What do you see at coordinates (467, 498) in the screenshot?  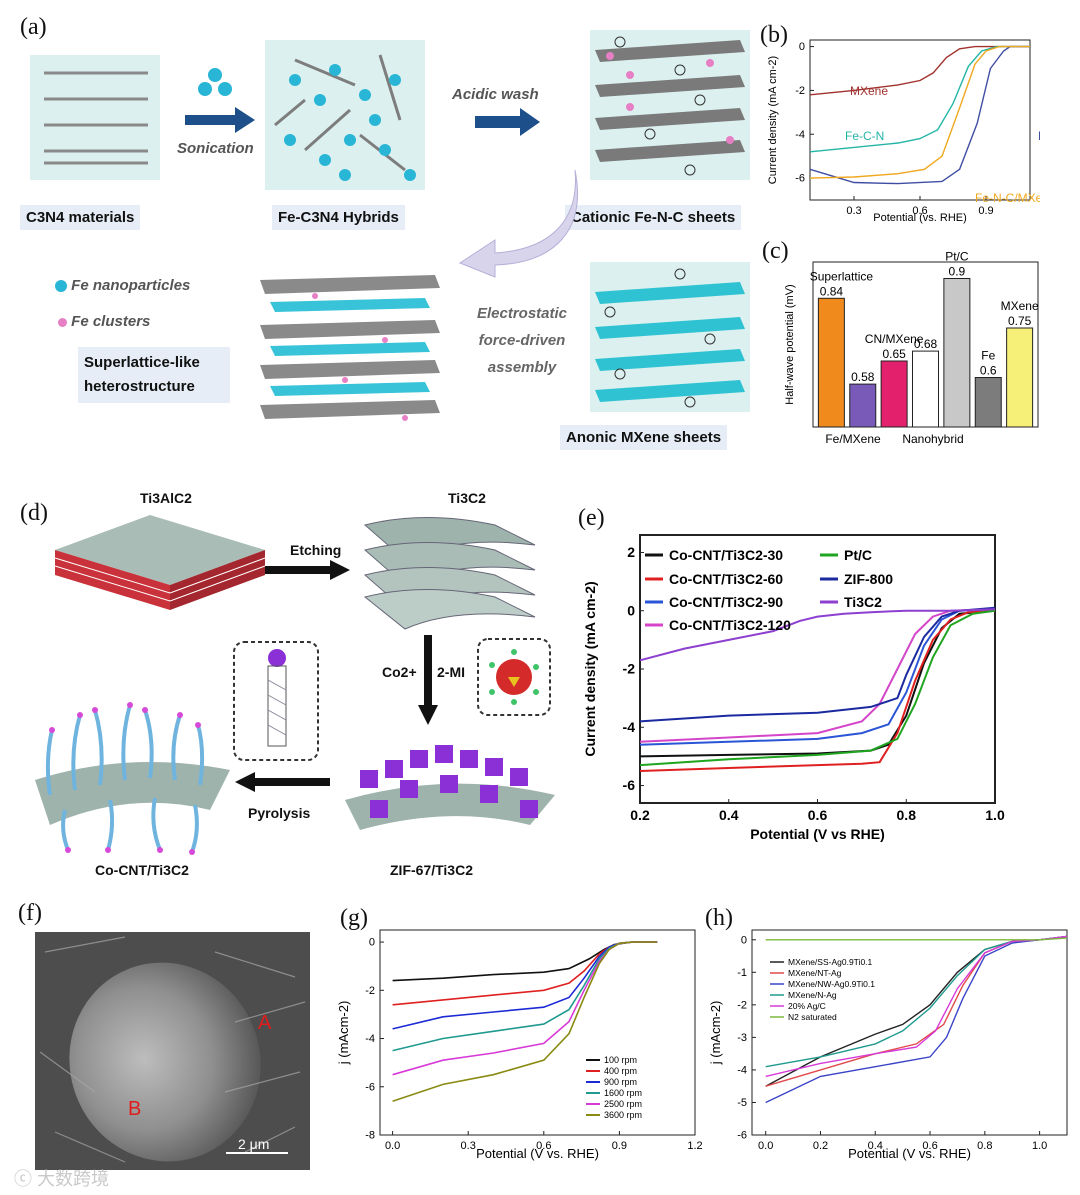 I see `ti3c2-label: Ti3C2` at bounding box center [467, 498].